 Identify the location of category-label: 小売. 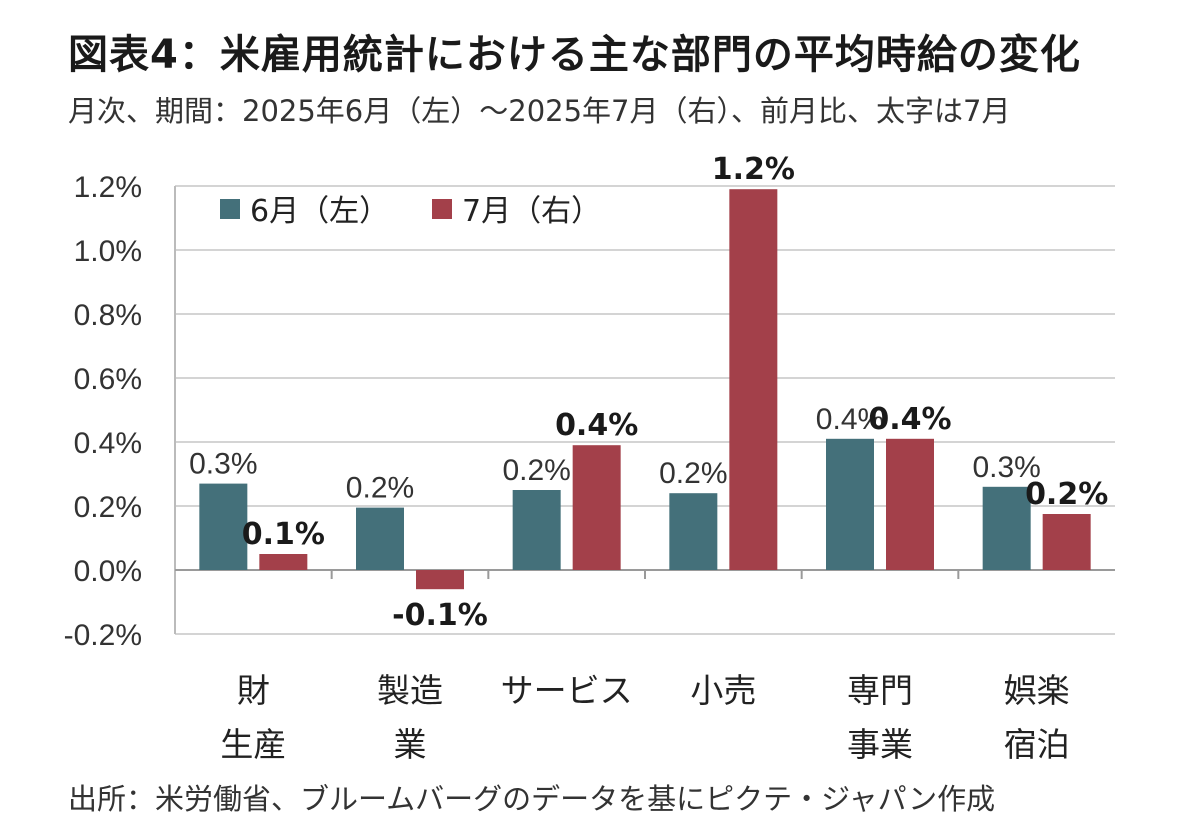
(723, 690).